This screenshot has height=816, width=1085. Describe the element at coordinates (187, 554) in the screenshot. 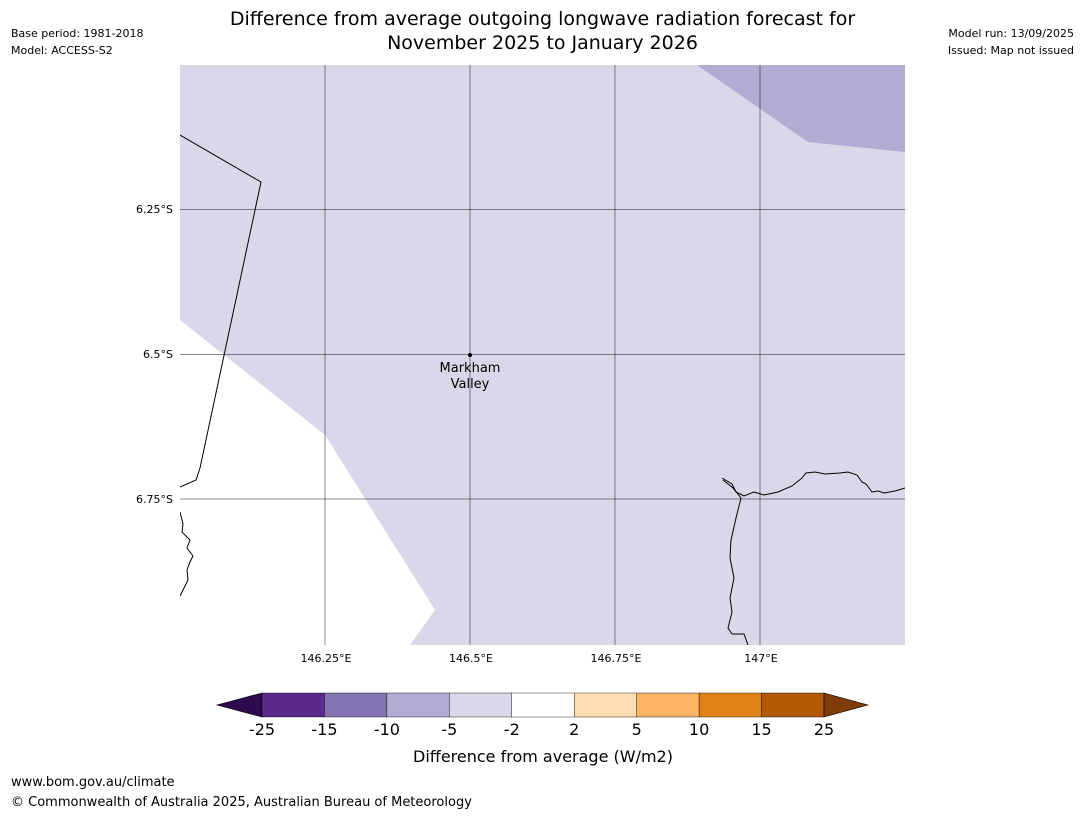

I see `coastline-west` at that location.